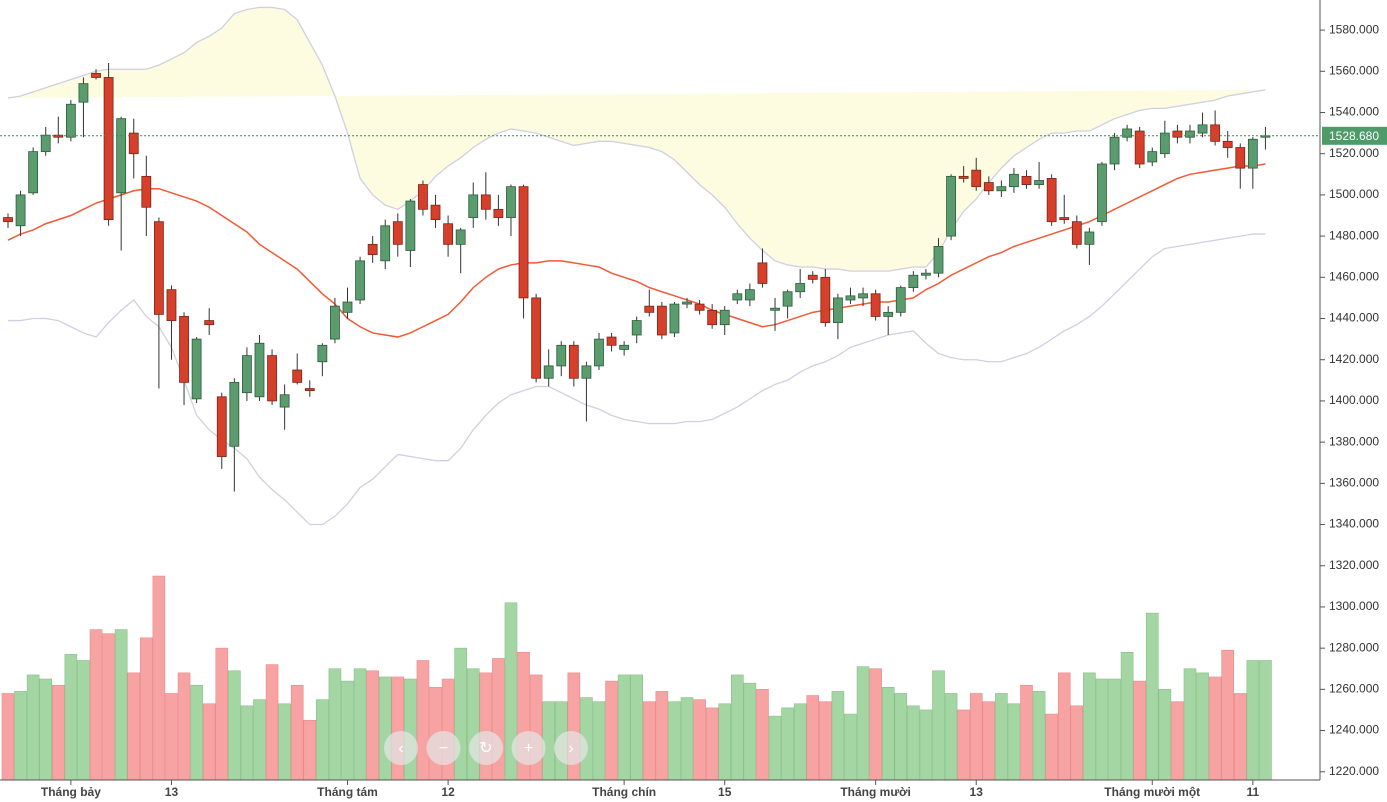  What do you see at coordinates (1354, 359) in the screenshot?
I see `y-tick-label: 1420.000` at bounding box center [1354, 359].